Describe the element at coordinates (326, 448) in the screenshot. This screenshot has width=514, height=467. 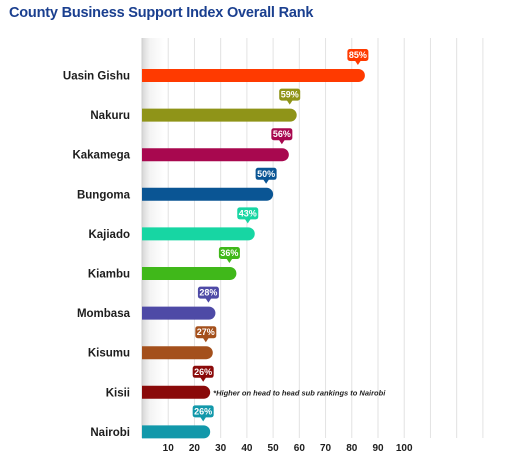
I see `x-tick-label: 70` at that location.